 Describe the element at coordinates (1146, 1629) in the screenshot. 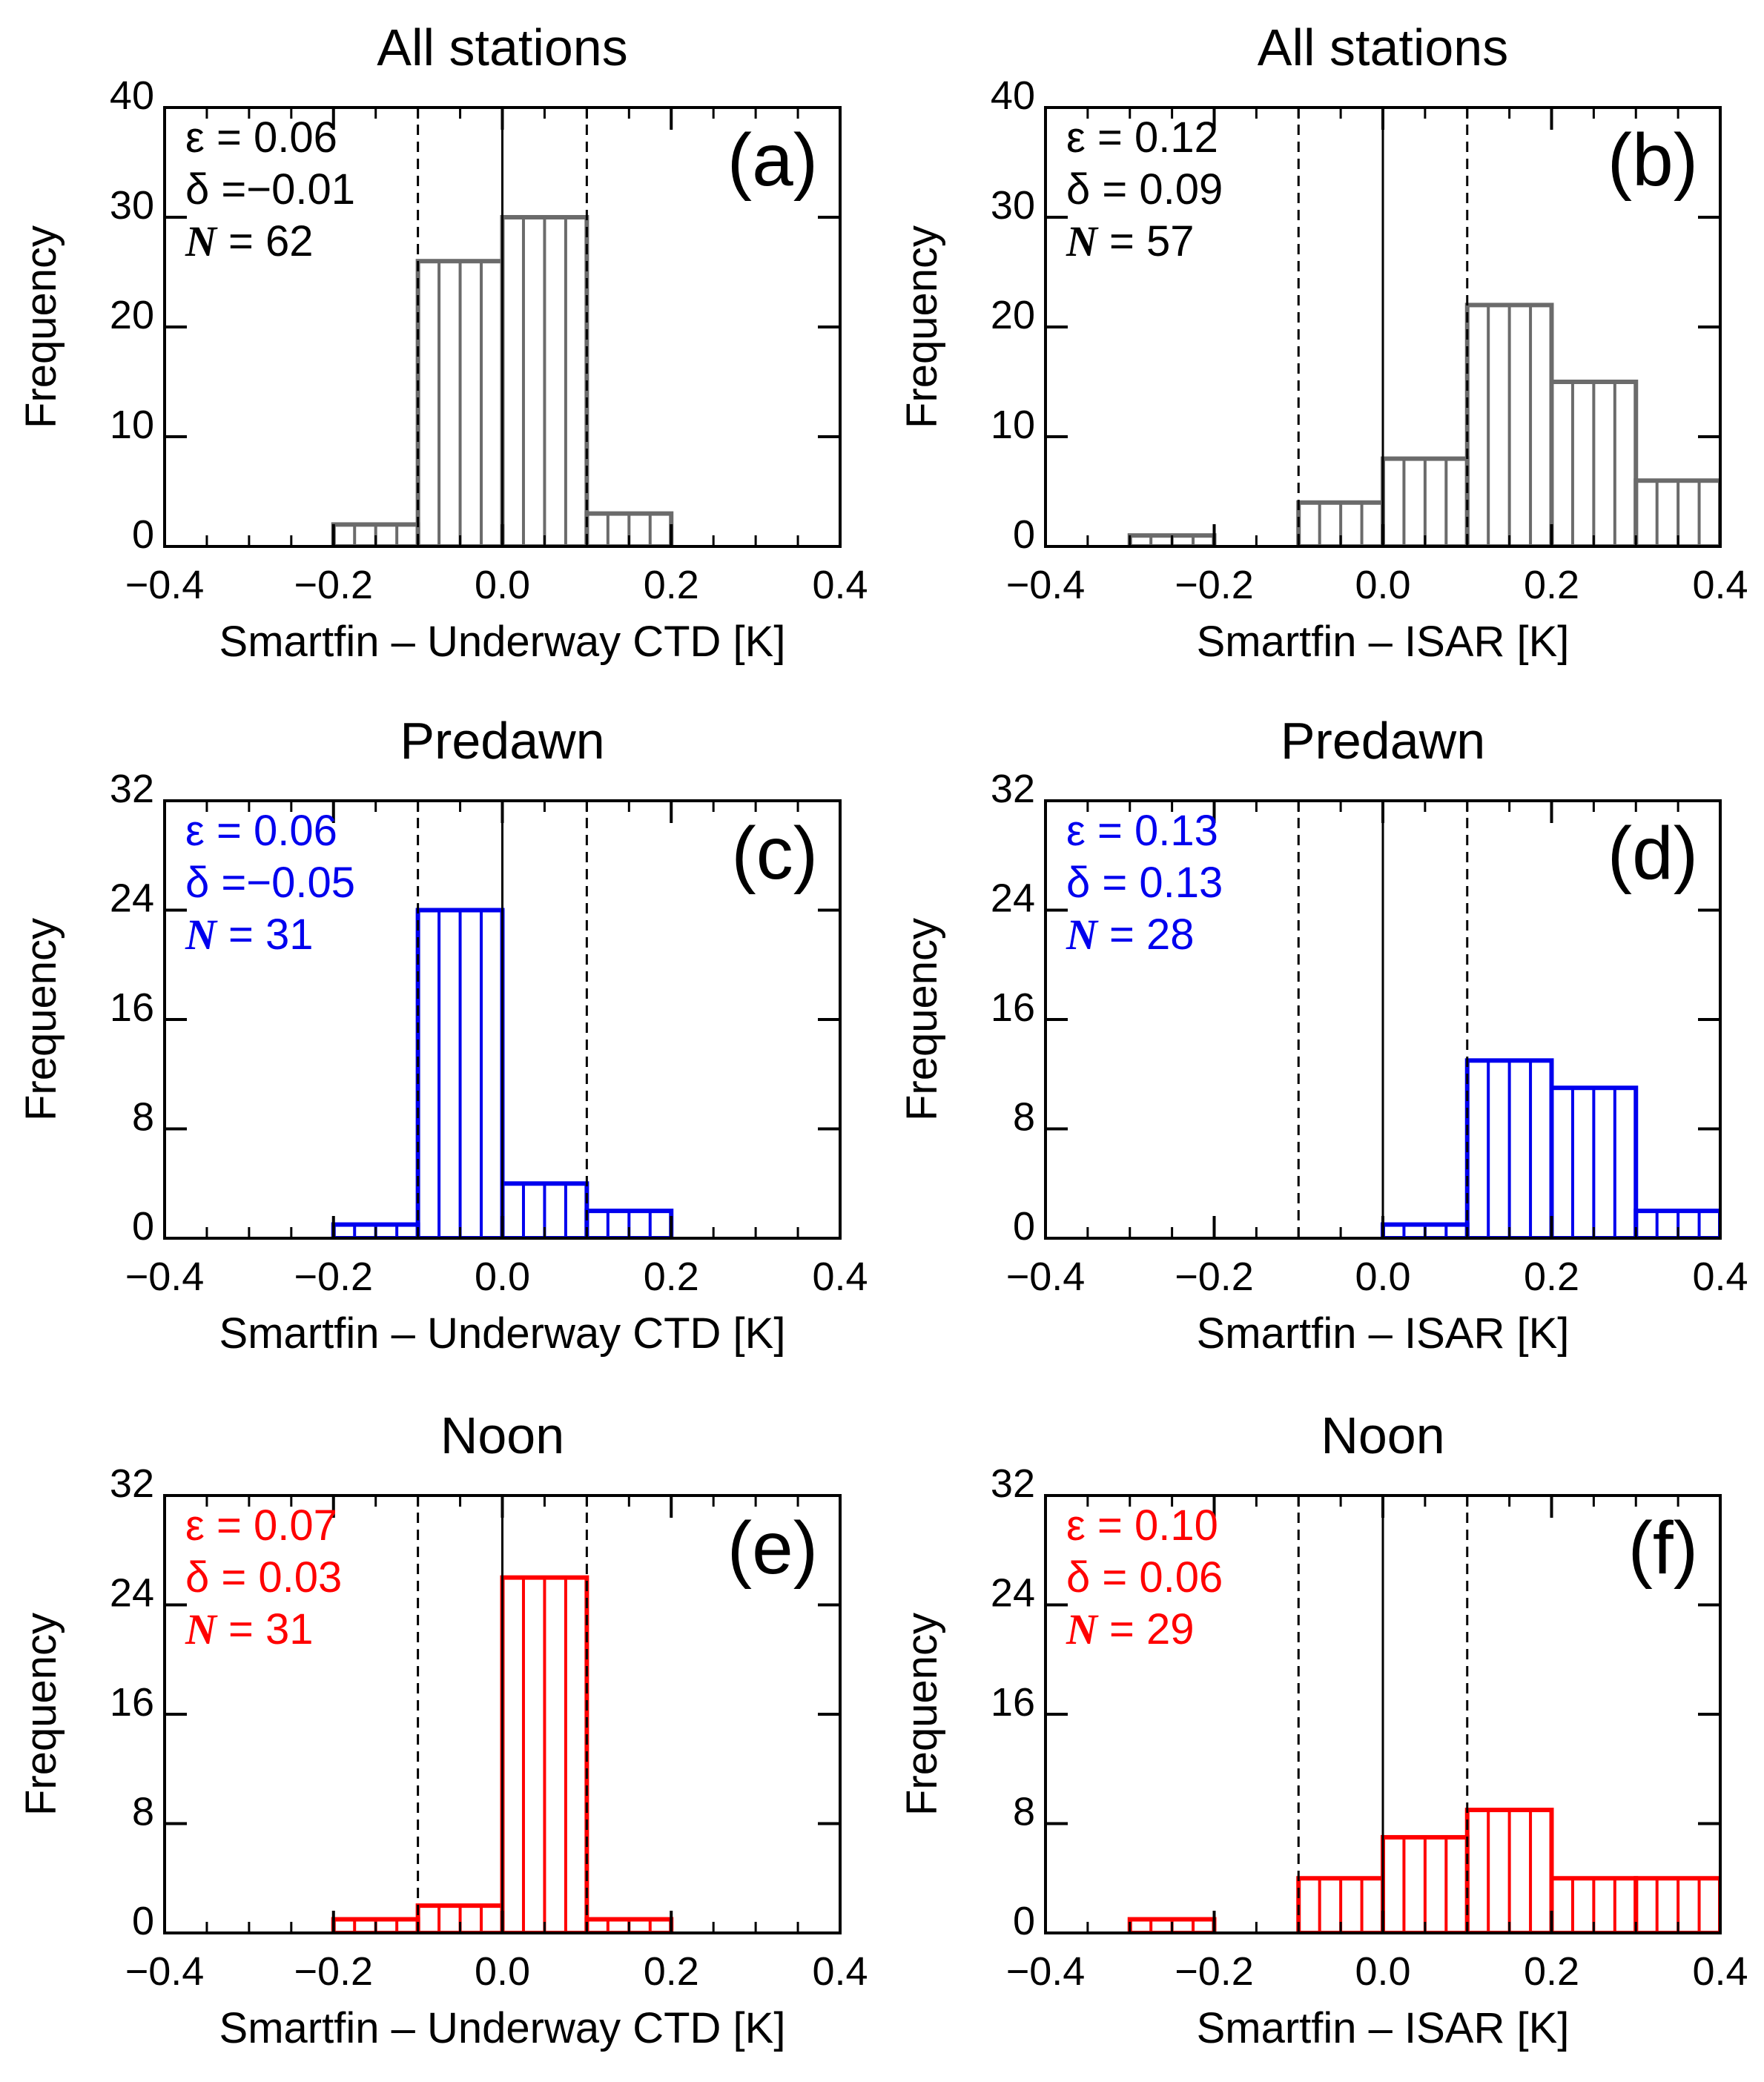

I see `stat-n-value: = 29` at that location.